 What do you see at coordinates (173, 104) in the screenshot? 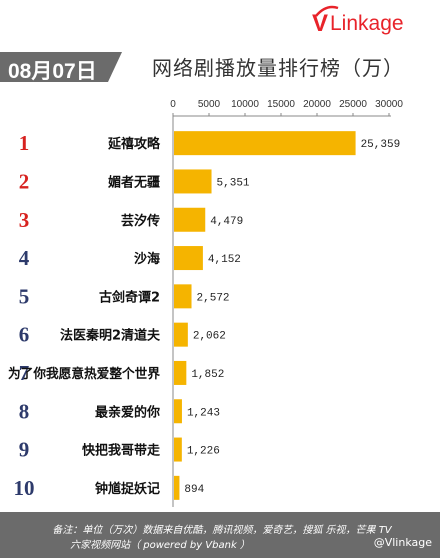
I see `x-tick-label: 0` at bounding box center [173, 104].